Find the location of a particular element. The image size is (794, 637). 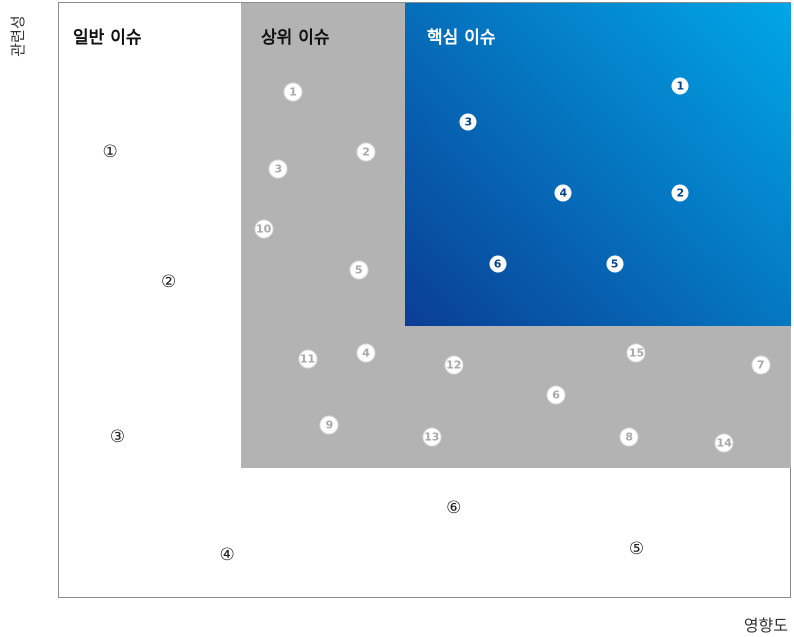

general-issue-marker-3: ③ is located at coordinates (117, 436).